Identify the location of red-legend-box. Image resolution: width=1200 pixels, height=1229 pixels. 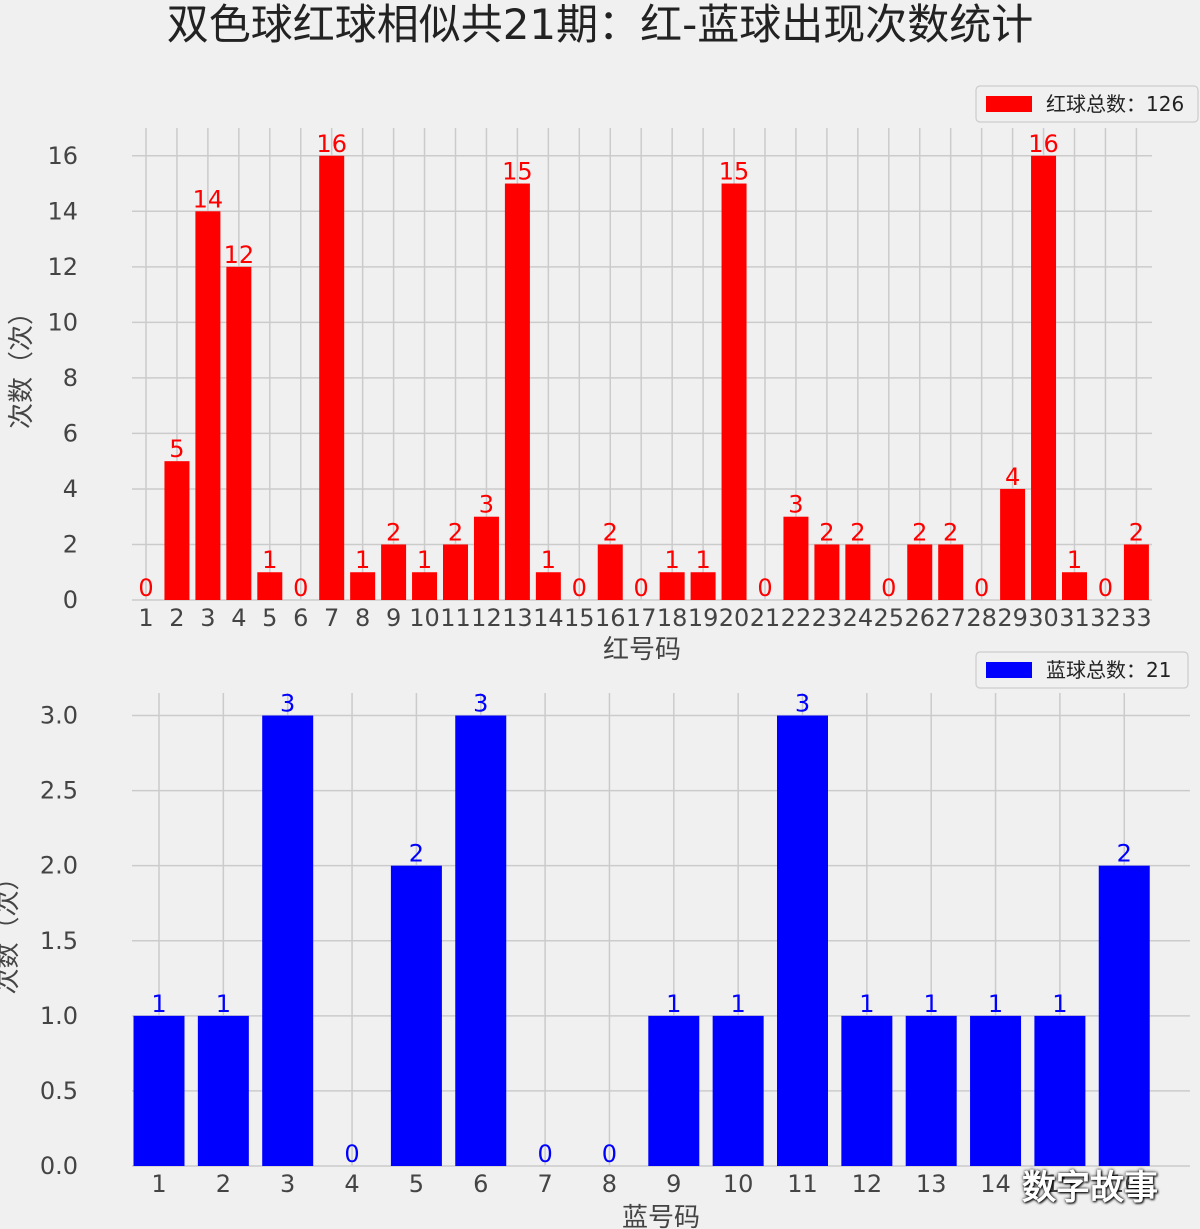
(1087, 104).